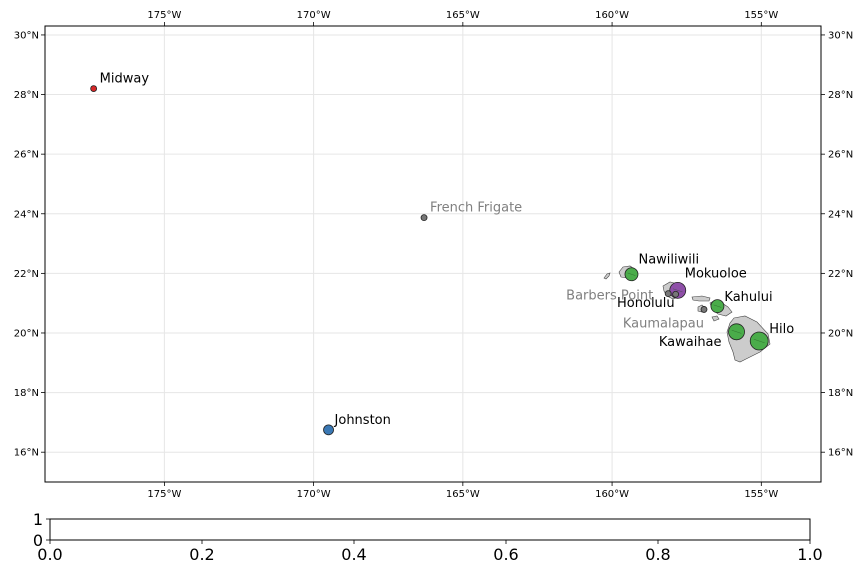 The width and height of the screenshot is (865, 574). Describe the element at coordinates (26, 274) in the screenshot. I see `lat-tick-label-left: 22°N` at that location.